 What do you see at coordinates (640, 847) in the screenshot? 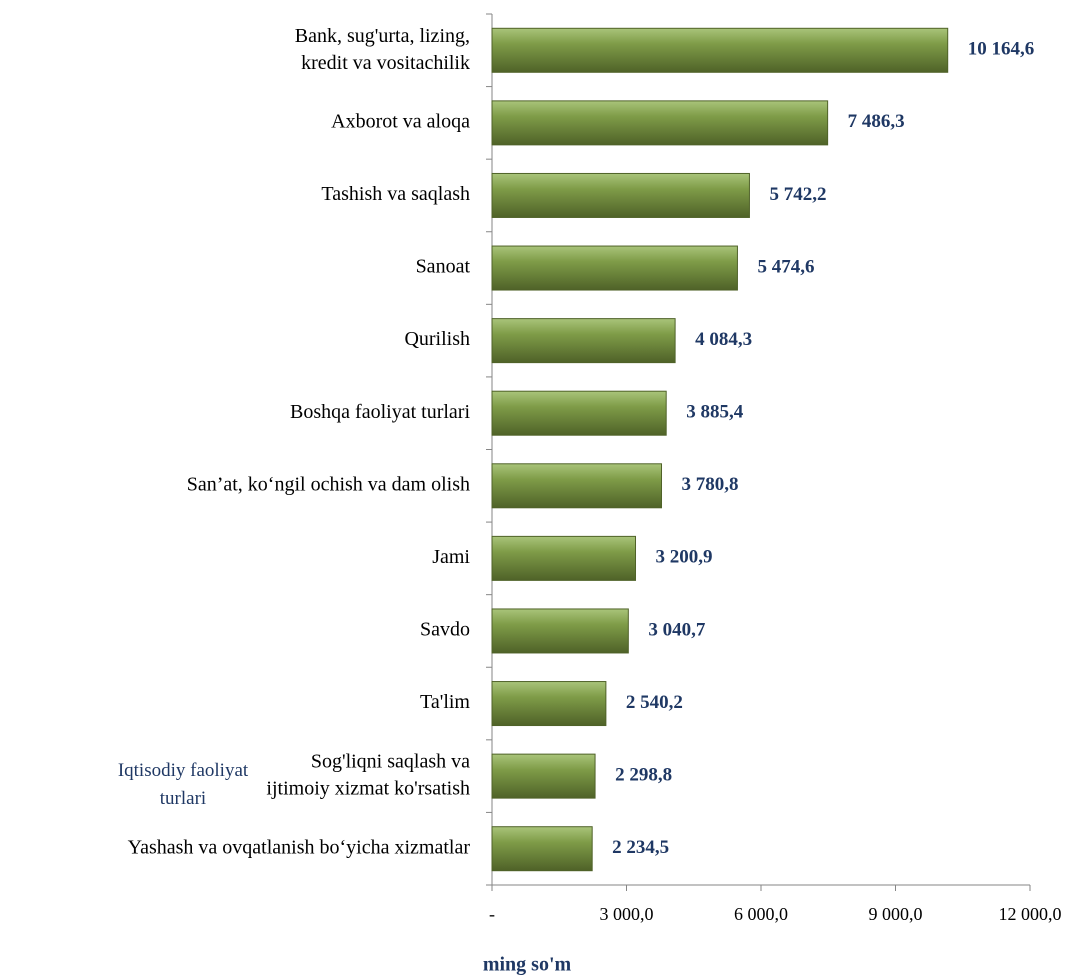
I see `value-label: 2 234,5` at bounding box center [640, 847].